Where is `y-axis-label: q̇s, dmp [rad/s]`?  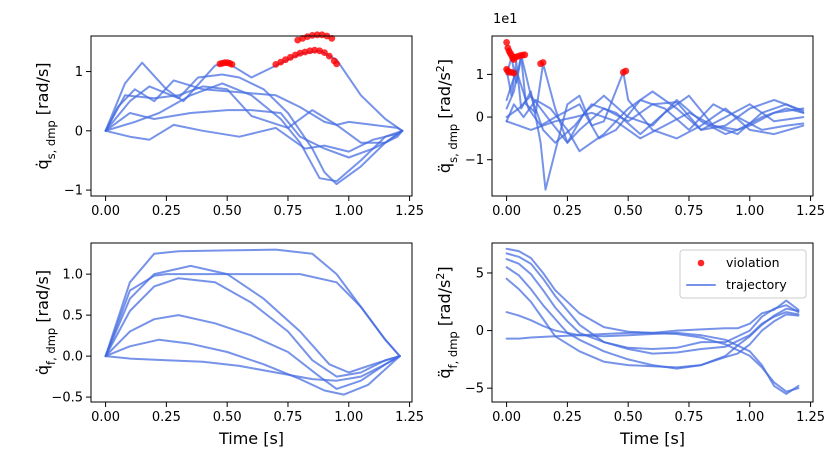 y-axis-label: q̇s, dmp [rad/s] is located at coordinates (45, 115).